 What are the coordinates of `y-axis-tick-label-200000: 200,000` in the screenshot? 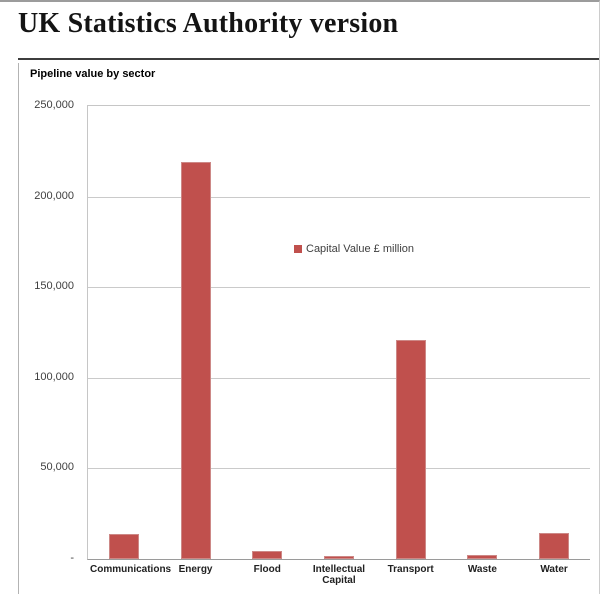 It's located at (54, 196).